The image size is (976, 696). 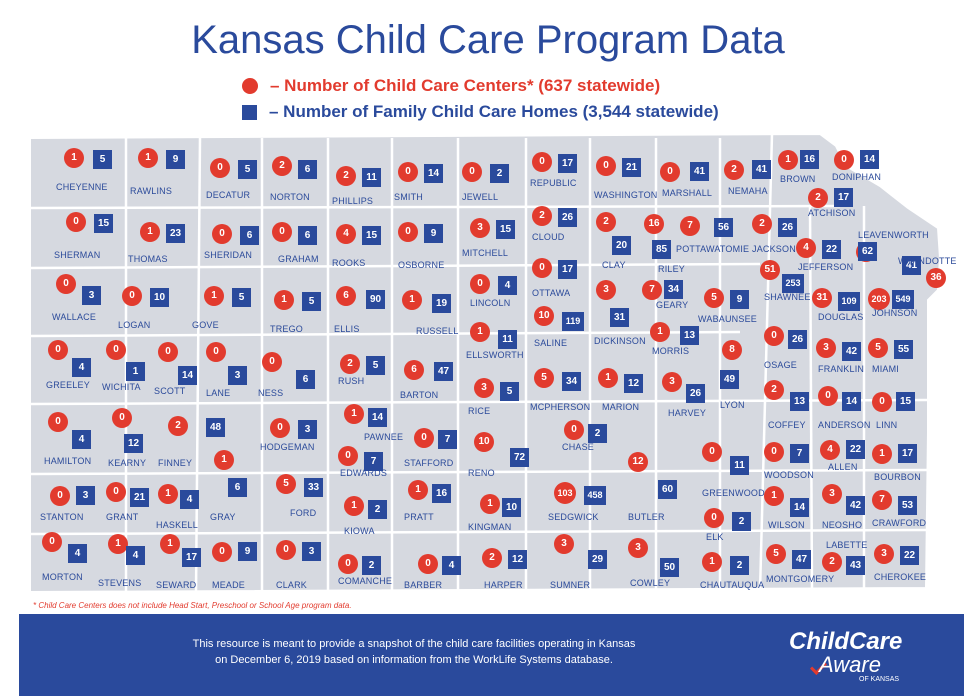 I want to click on county-name-label: FRANKLIN, so click(x=841, y=369).